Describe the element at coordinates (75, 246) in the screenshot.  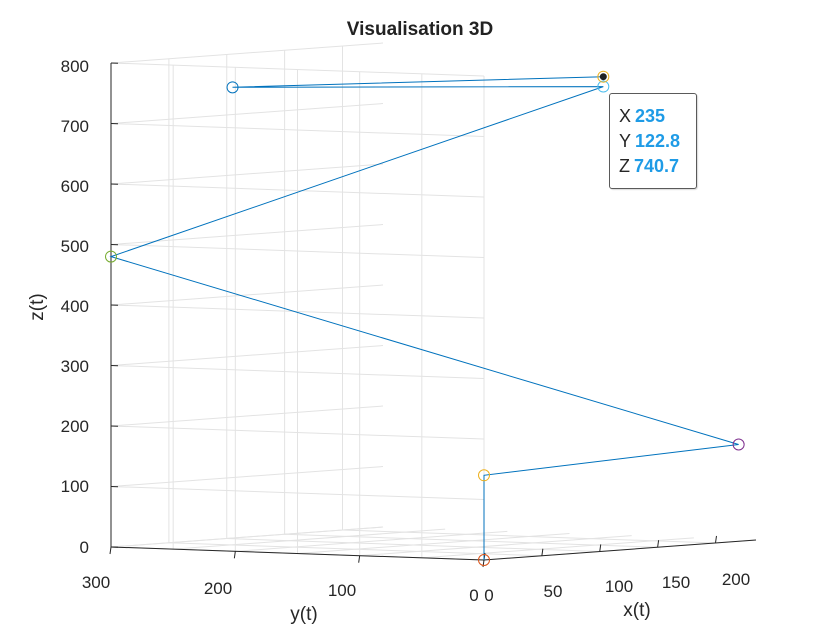
I see `z-tick-label: 500` at that location.